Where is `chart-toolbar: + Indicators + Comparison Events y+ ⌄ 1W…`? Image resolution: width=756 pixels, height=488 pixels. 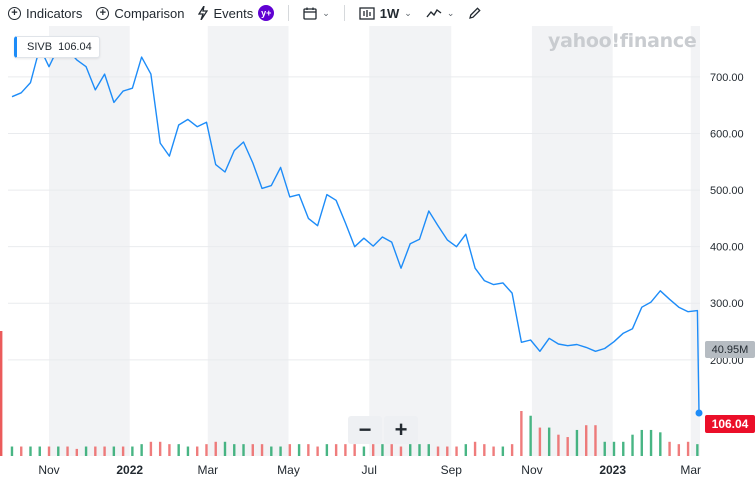 chart-toolbar: + Indicators + Comparison Events y+ ⌄ 1W… is located at coordinates (378, 13).